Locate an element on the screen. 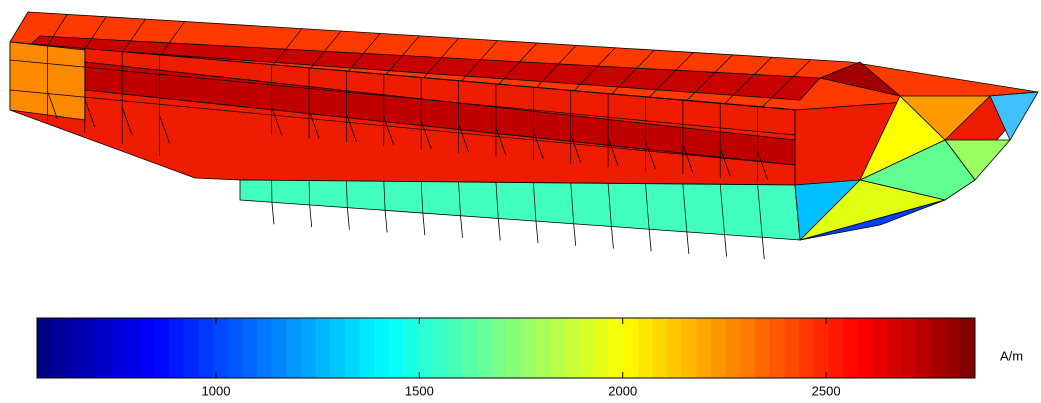 The width and height of the screenshot is (1041, 403). tick-label: 1500 is located at coordinates (419, 390).